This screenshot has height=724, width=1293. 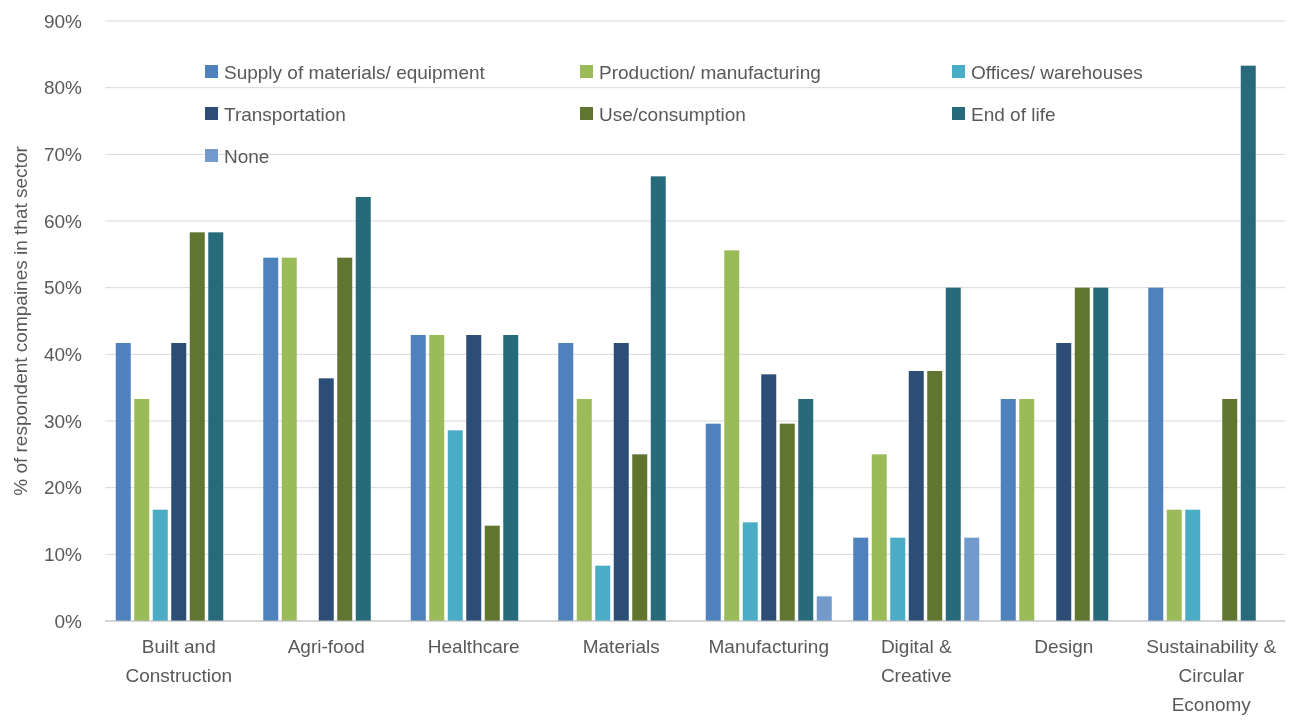 What do you see at coordinates (63, 21) in the screenshot?
I see `y-tick-label: 90%` at bounding box center [63, 21].